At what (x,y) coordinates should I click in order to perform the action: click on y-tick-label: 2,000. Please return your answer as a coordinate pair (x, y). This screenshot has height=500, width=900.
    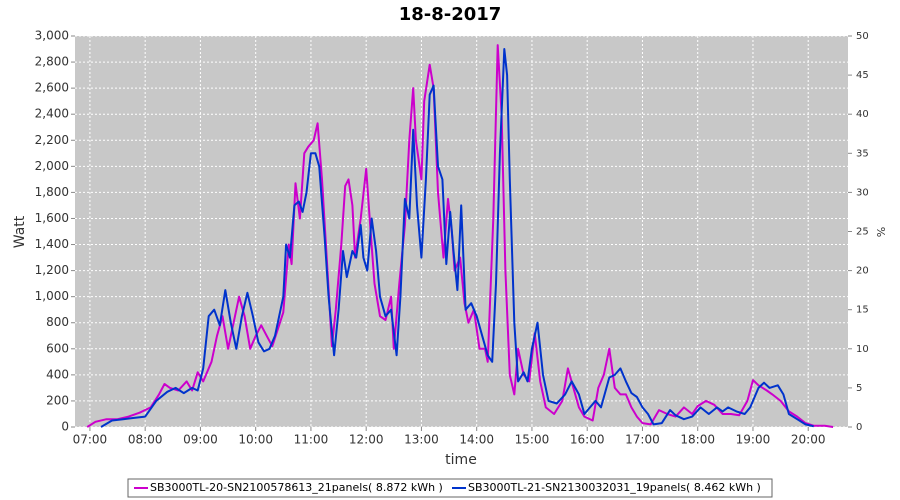
    Looking at the image, I should click on (52, 166).